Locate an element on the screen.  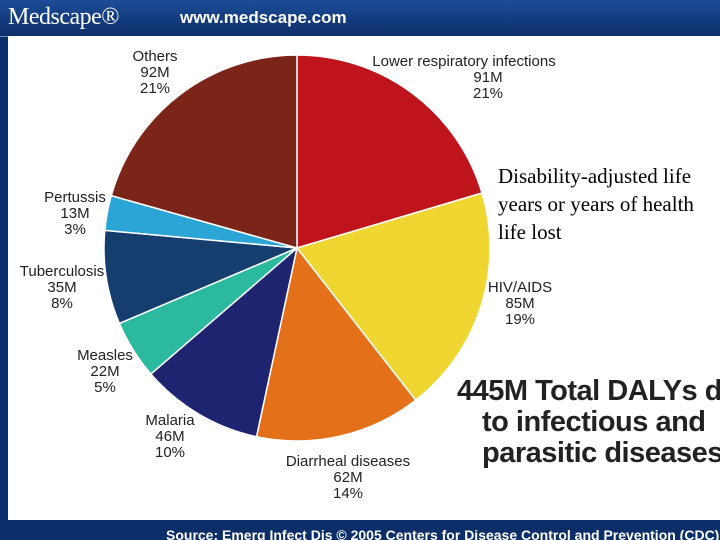
pie-slice-others is located at coordinates (204, 151).